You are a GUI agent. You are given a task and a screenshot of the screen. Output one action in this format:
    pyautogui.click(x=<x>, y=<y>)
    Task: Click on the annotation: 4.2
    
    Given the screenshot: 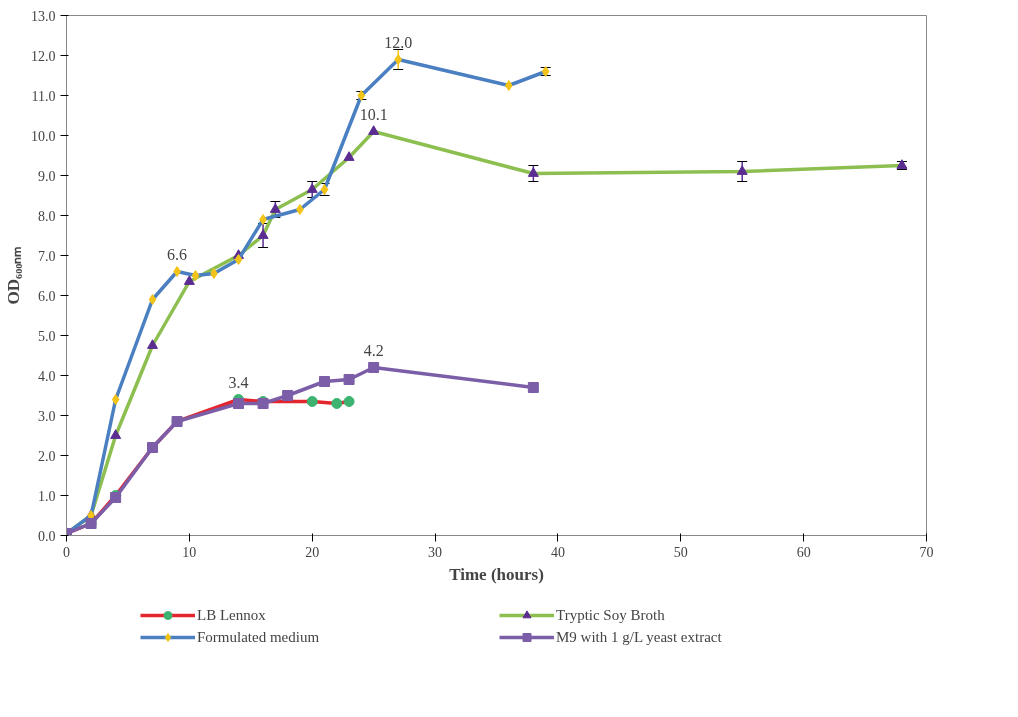 What is the action you would take?
    pyautogui.click(x=373, y=350)
    